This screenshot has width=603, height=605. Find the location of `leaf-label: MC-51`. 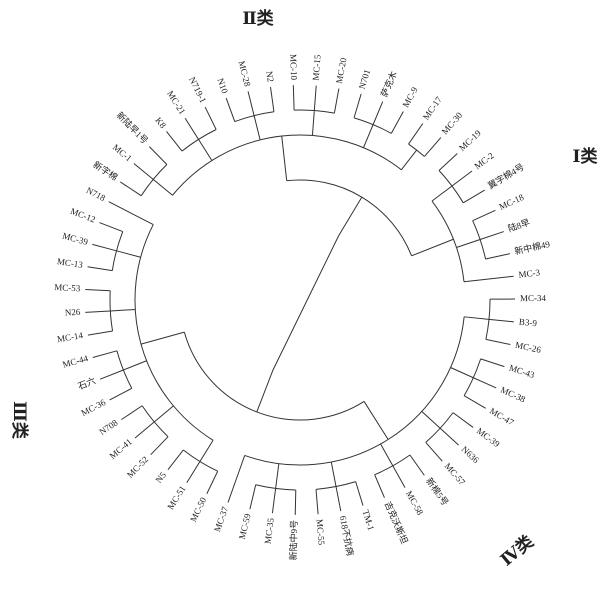

leaf-label: MC-51 is located at coordinates (176, 497).